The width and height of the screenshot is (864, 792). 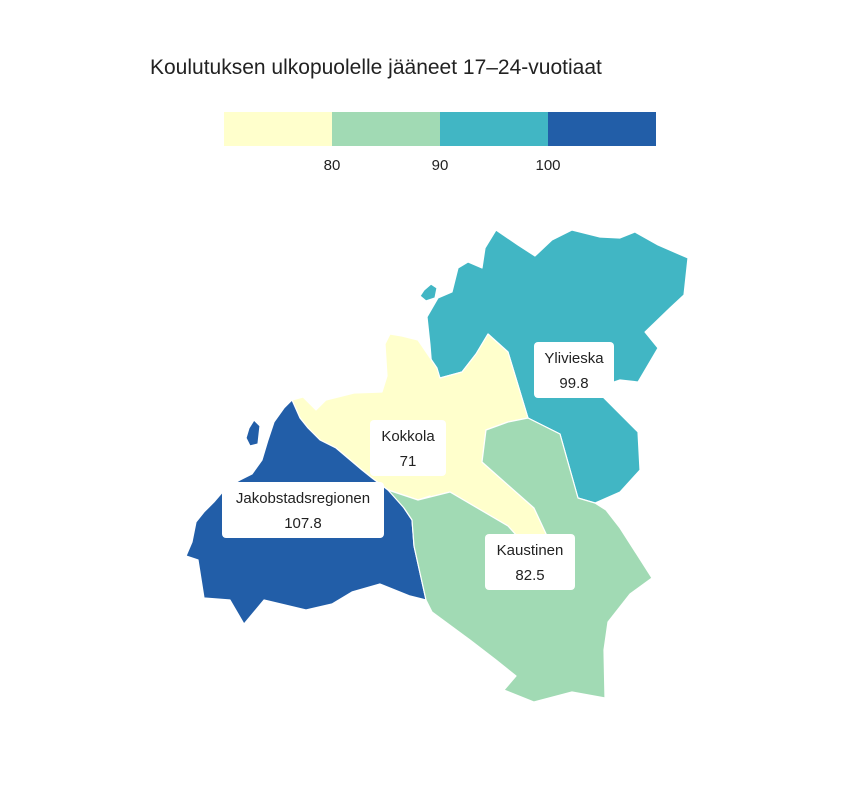 What do you see at coordinates (574, 358) in the screenshot?
I see `label-ylivieska-name: Ylivieska` at bounding box center [574, 358].